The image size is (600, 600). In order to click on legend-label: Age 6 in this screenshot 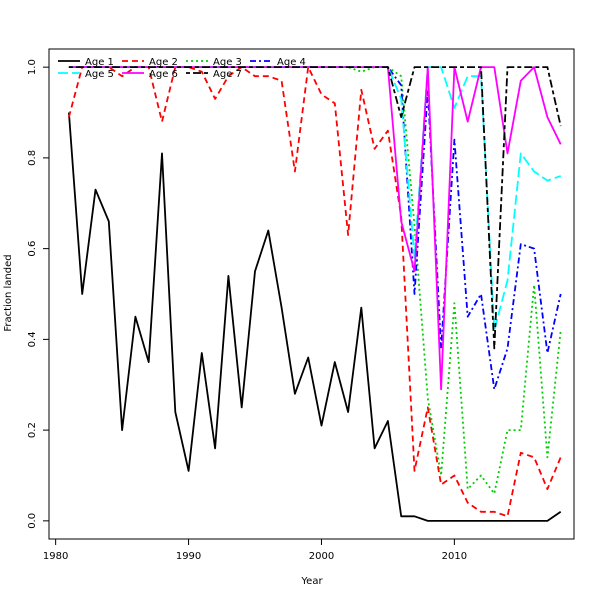, I will do `click(163, 74)`.